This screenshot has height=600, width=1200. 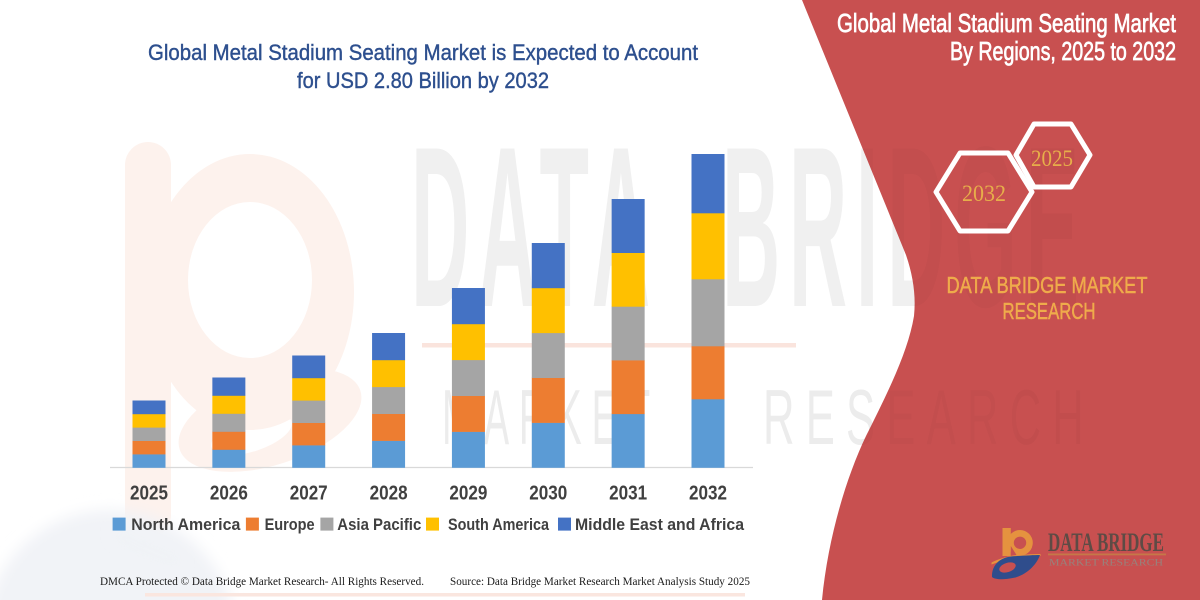 I want to click on svg-text: 2028, so click(x=389, y=493).